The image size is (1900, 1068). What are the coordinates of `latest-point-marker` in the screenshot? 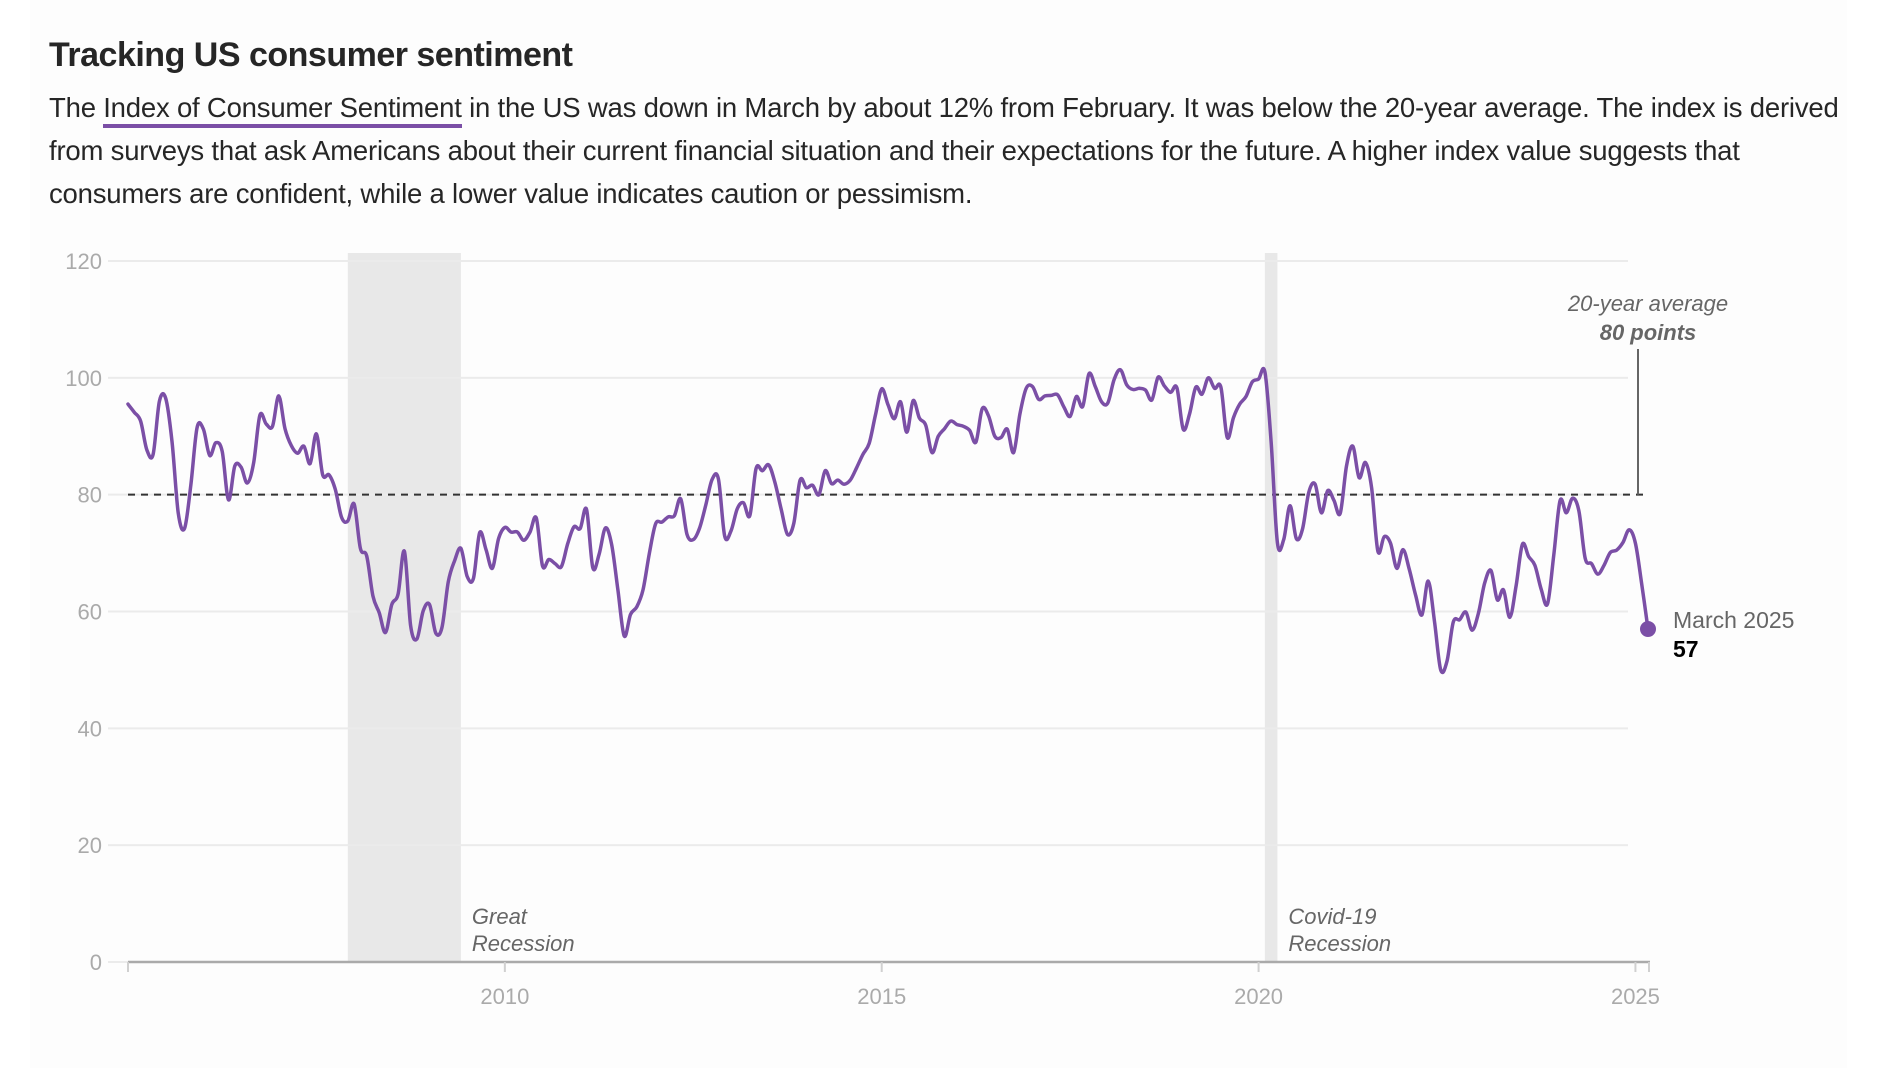 It's located at (1648, 629).